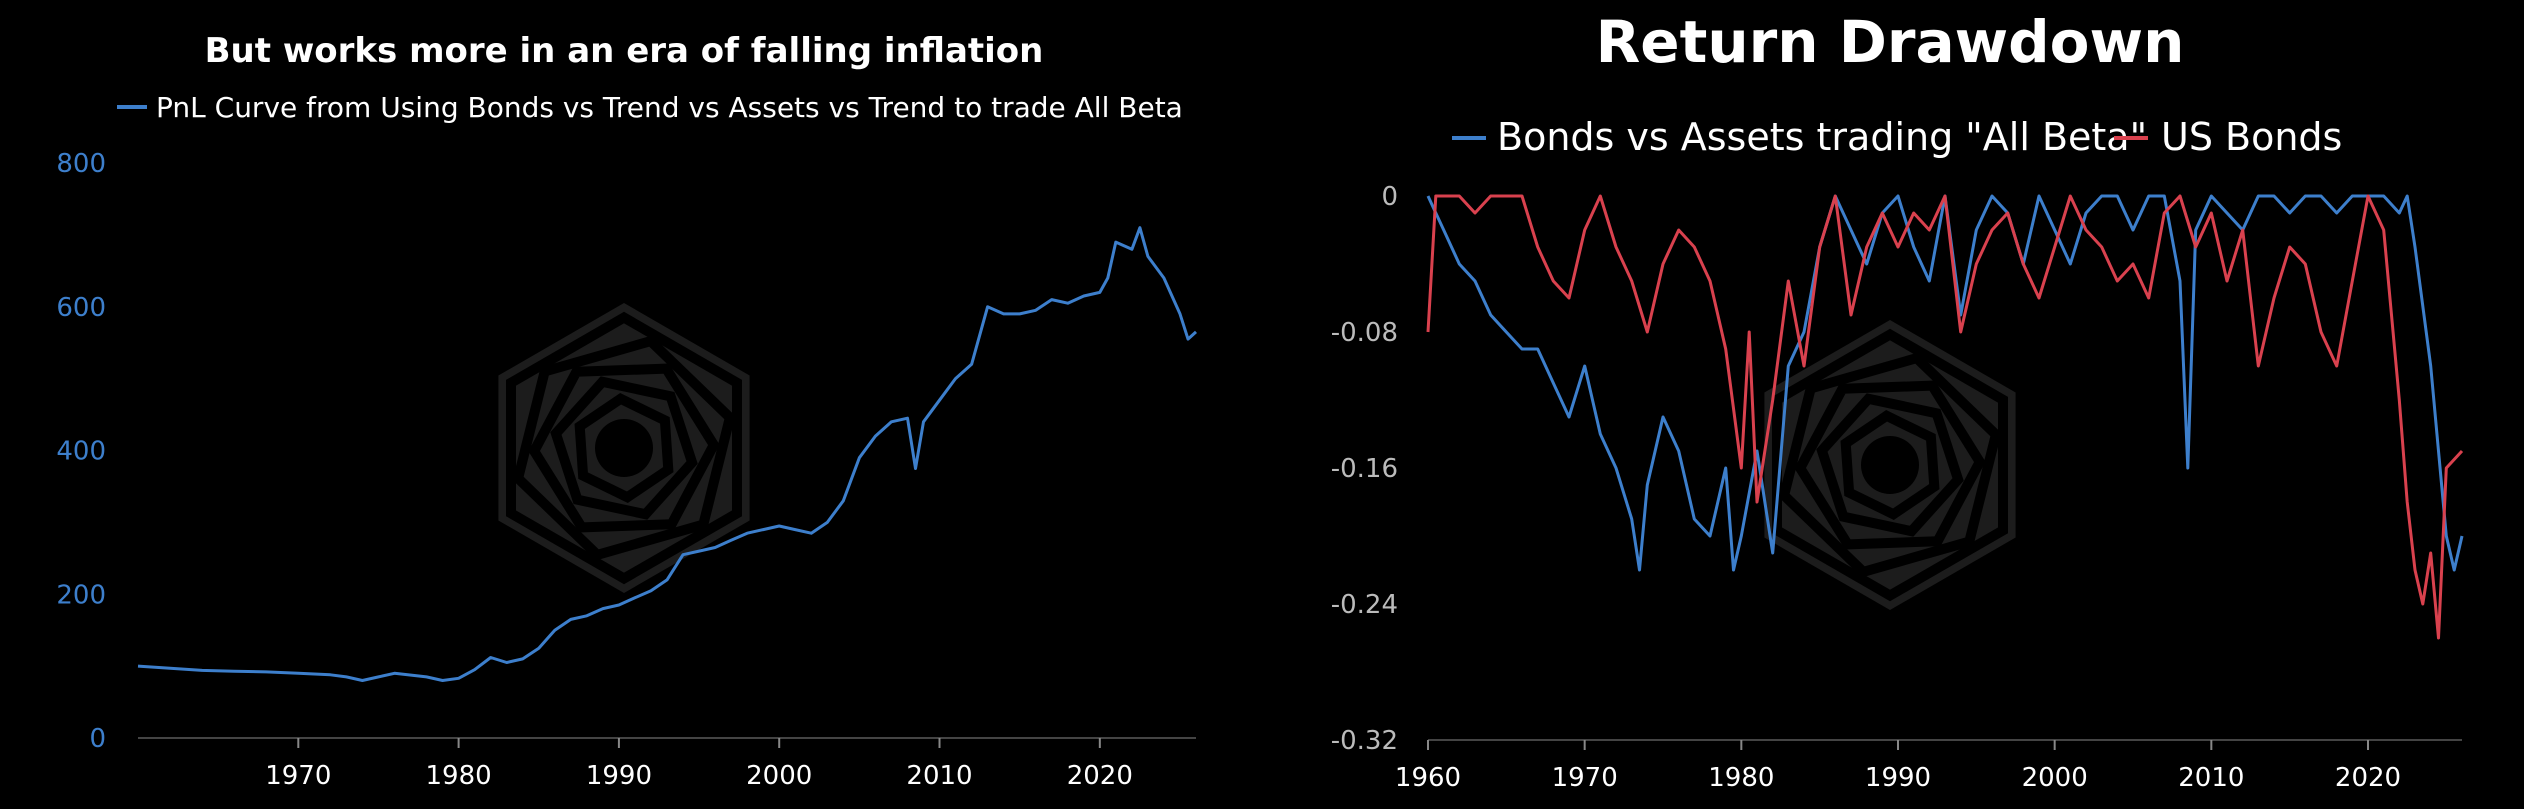 The image size is (2524, 809). Describe the element at coordinates (1364, 333) in the screenshot. I see `y-tick-label: -0.08` at that location.